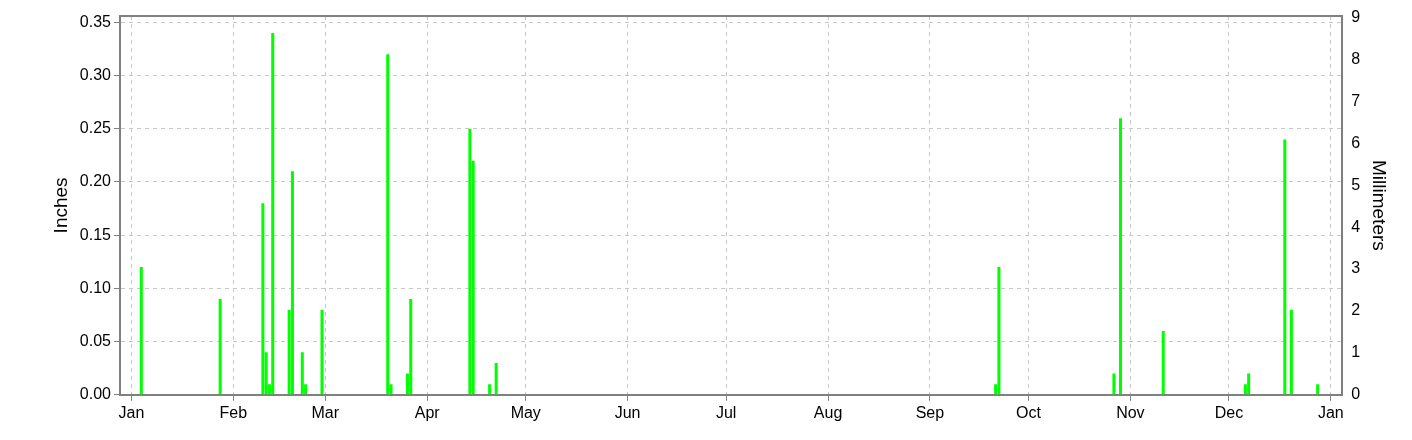 The image size is (1412, 440). Describe the element at coordinates (1130, 412) in the screenshot. I see `x-tick-label: Nov` at that location.